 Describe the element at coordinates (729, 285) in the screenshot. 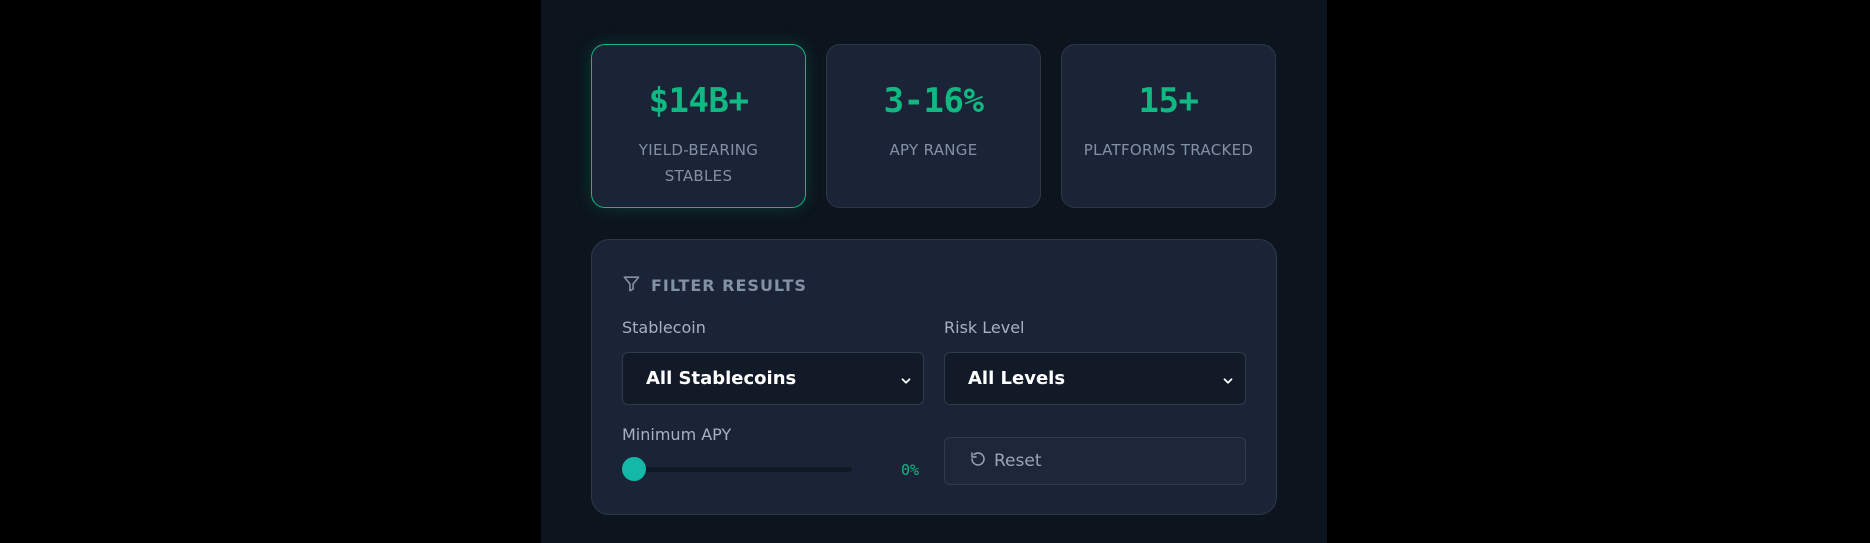

I see `filter-title-text: FILTER RESULTS` at that location.